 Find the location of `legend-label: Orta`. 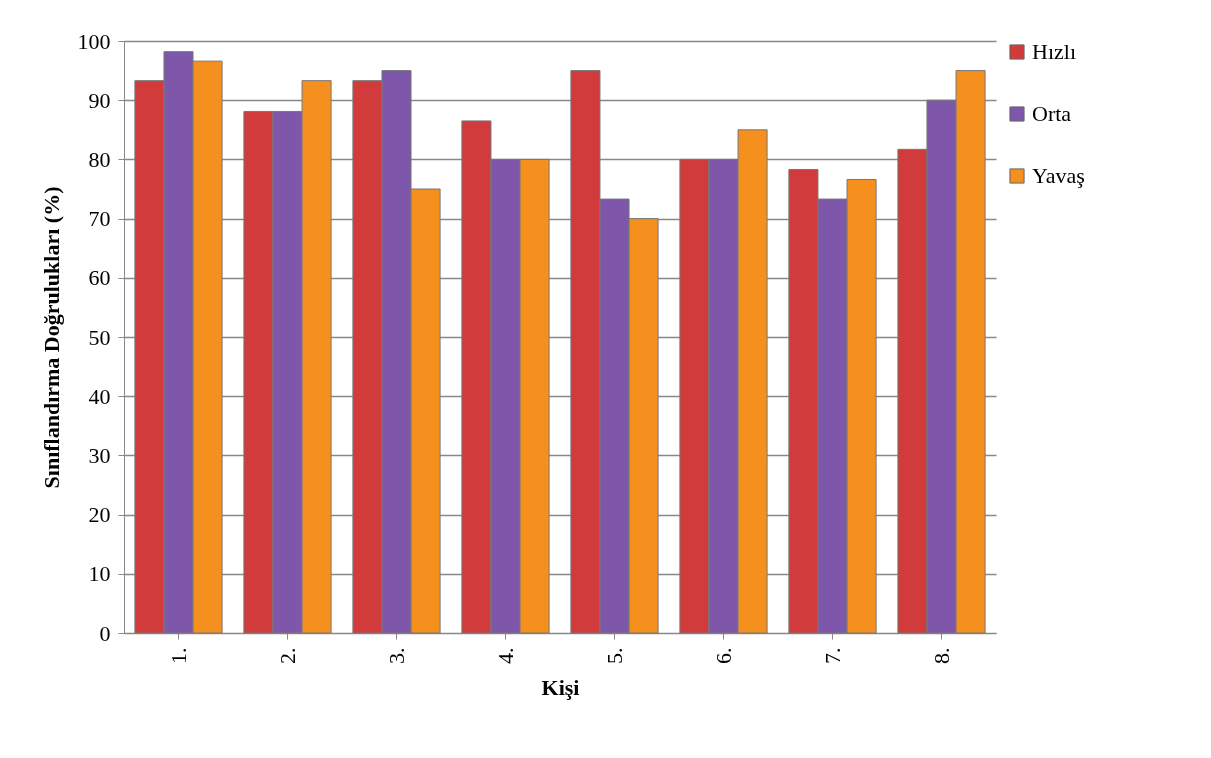

legend-label: Orta is located at coordinates (1052, 113).